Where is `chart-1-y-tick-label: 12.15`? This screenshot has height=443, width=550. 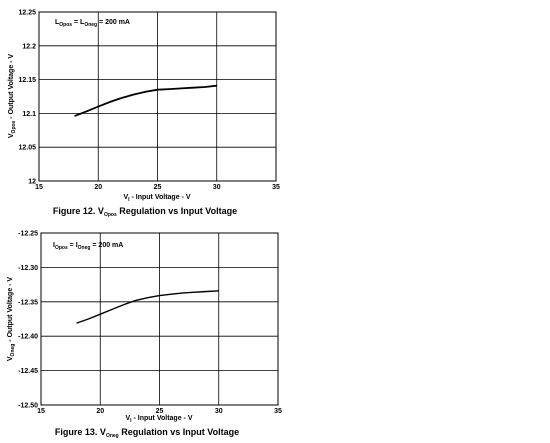 chart-1-y-tick-label: 12.15 is located at coordinates (27, 80).